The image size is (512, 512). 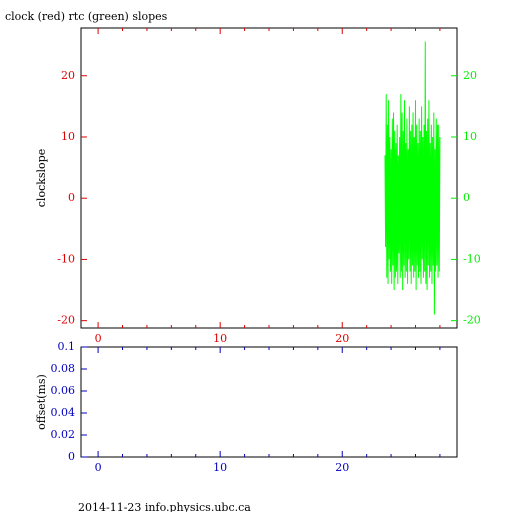 I want to click on y-tick-label: -20, so click(x=66, y=320).